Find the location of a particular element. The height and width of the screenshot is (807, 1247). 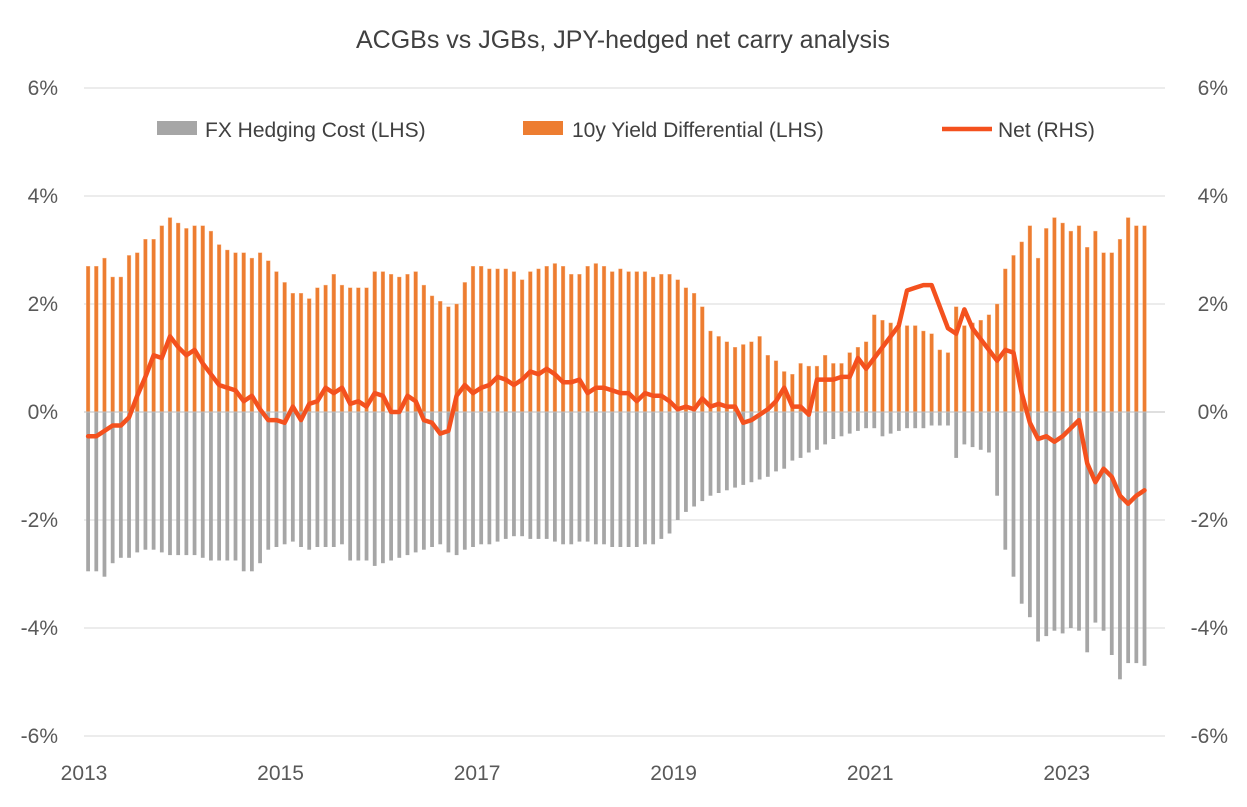

legend-label: Net (RHS) is located at coordinates (1046, 130).